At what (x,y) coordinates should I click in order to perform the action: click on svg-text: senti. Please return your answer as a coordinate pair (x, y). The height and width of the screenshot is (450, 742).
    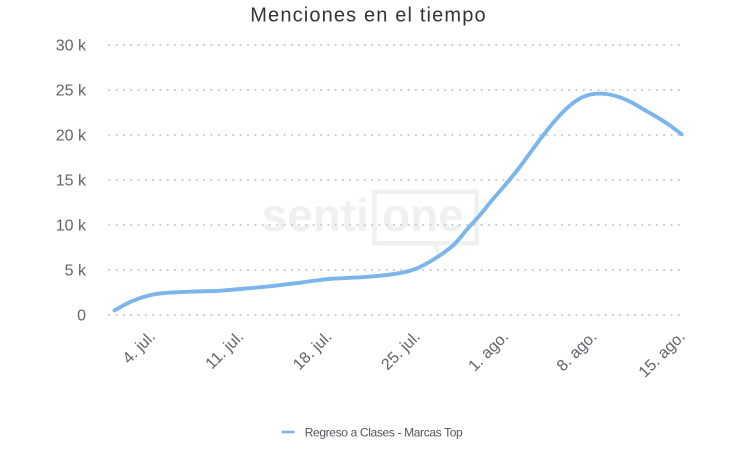
    Looking at the image, I should click on (315, 215).